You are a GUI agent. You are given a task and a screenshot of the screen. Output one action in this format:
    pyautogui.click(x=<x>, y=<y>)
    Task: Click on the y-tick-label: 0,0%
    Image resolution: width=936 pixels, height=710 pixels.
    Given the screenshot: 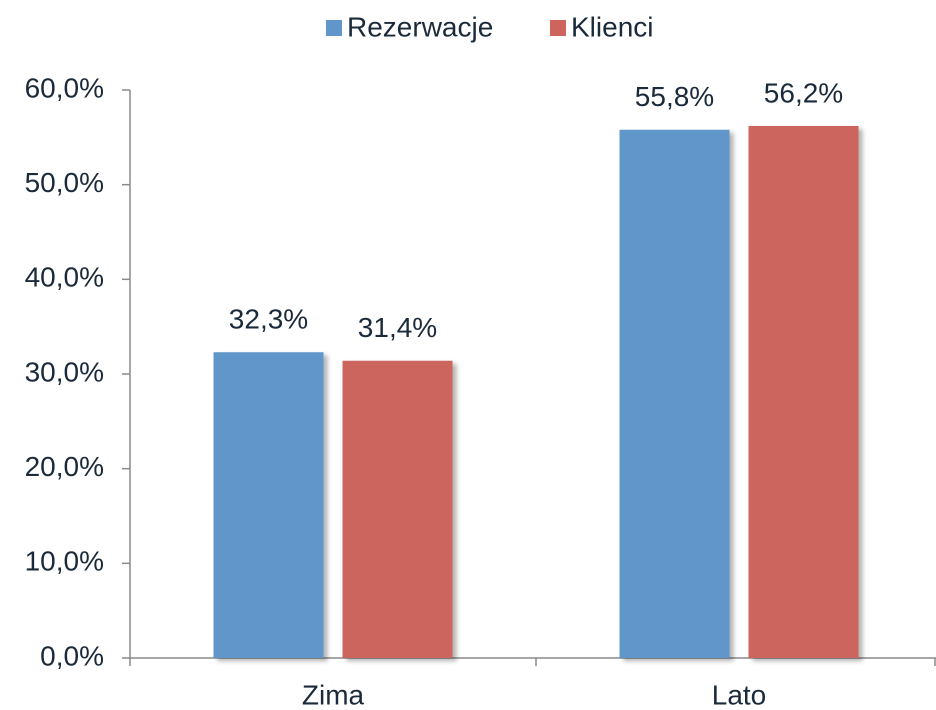 What is the action you would take?
    pyautogui.click(x=72, y=655)
    